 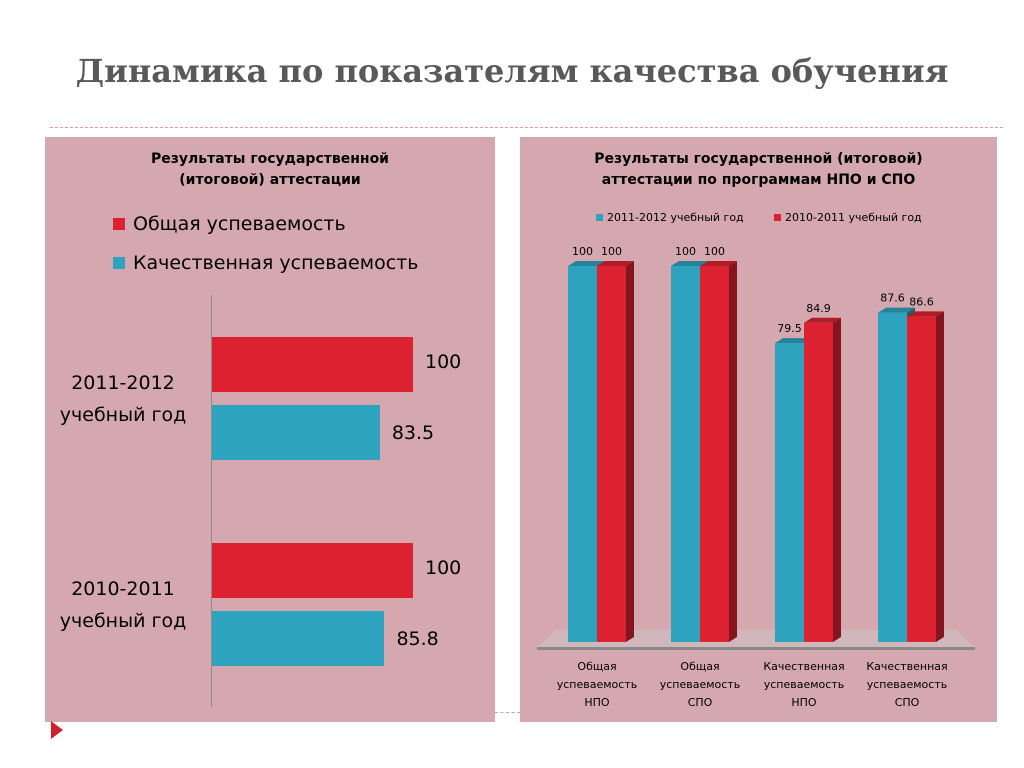 I want to click on right-category-label-1: Общая успеваемость СПО, so click(x=700, y=685).